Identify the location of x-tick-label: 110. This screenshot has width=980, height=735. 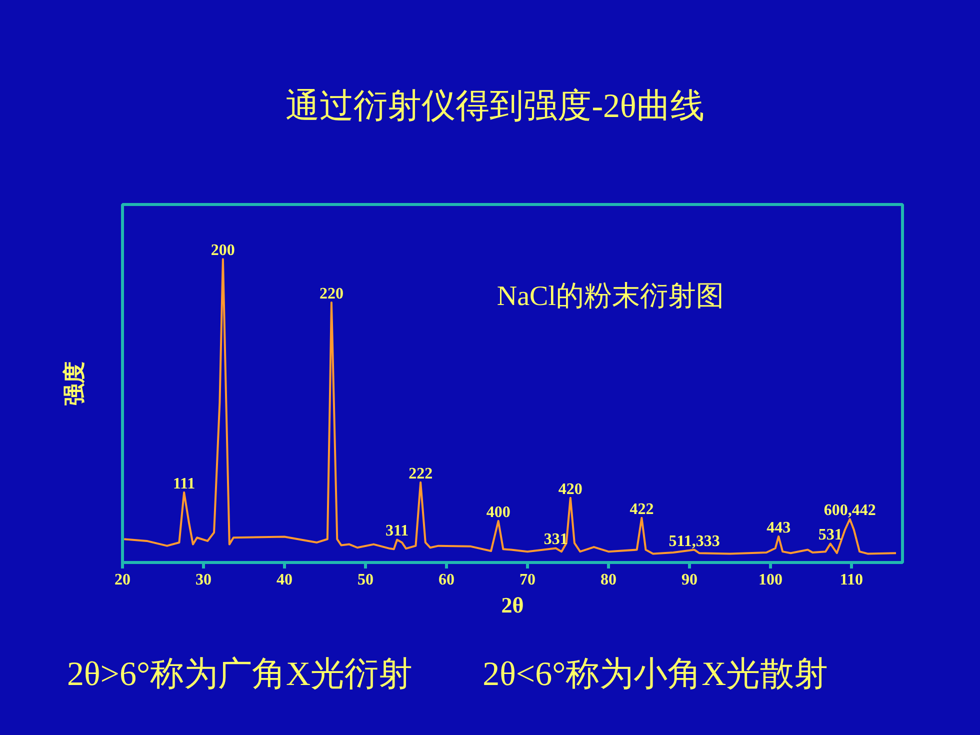
(852, 580).